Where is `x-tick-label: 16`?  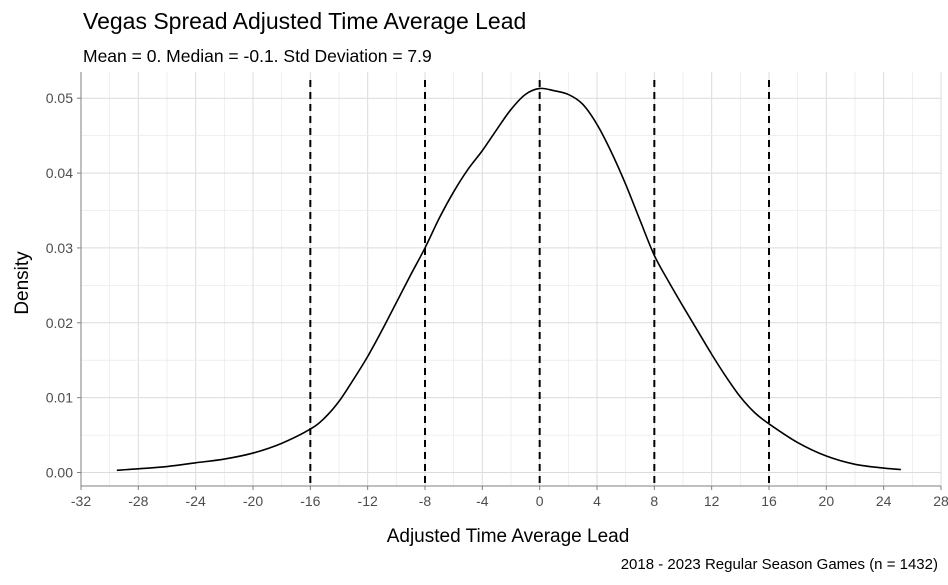 x-tick-label: 16 is located at coordinates (769, 501).